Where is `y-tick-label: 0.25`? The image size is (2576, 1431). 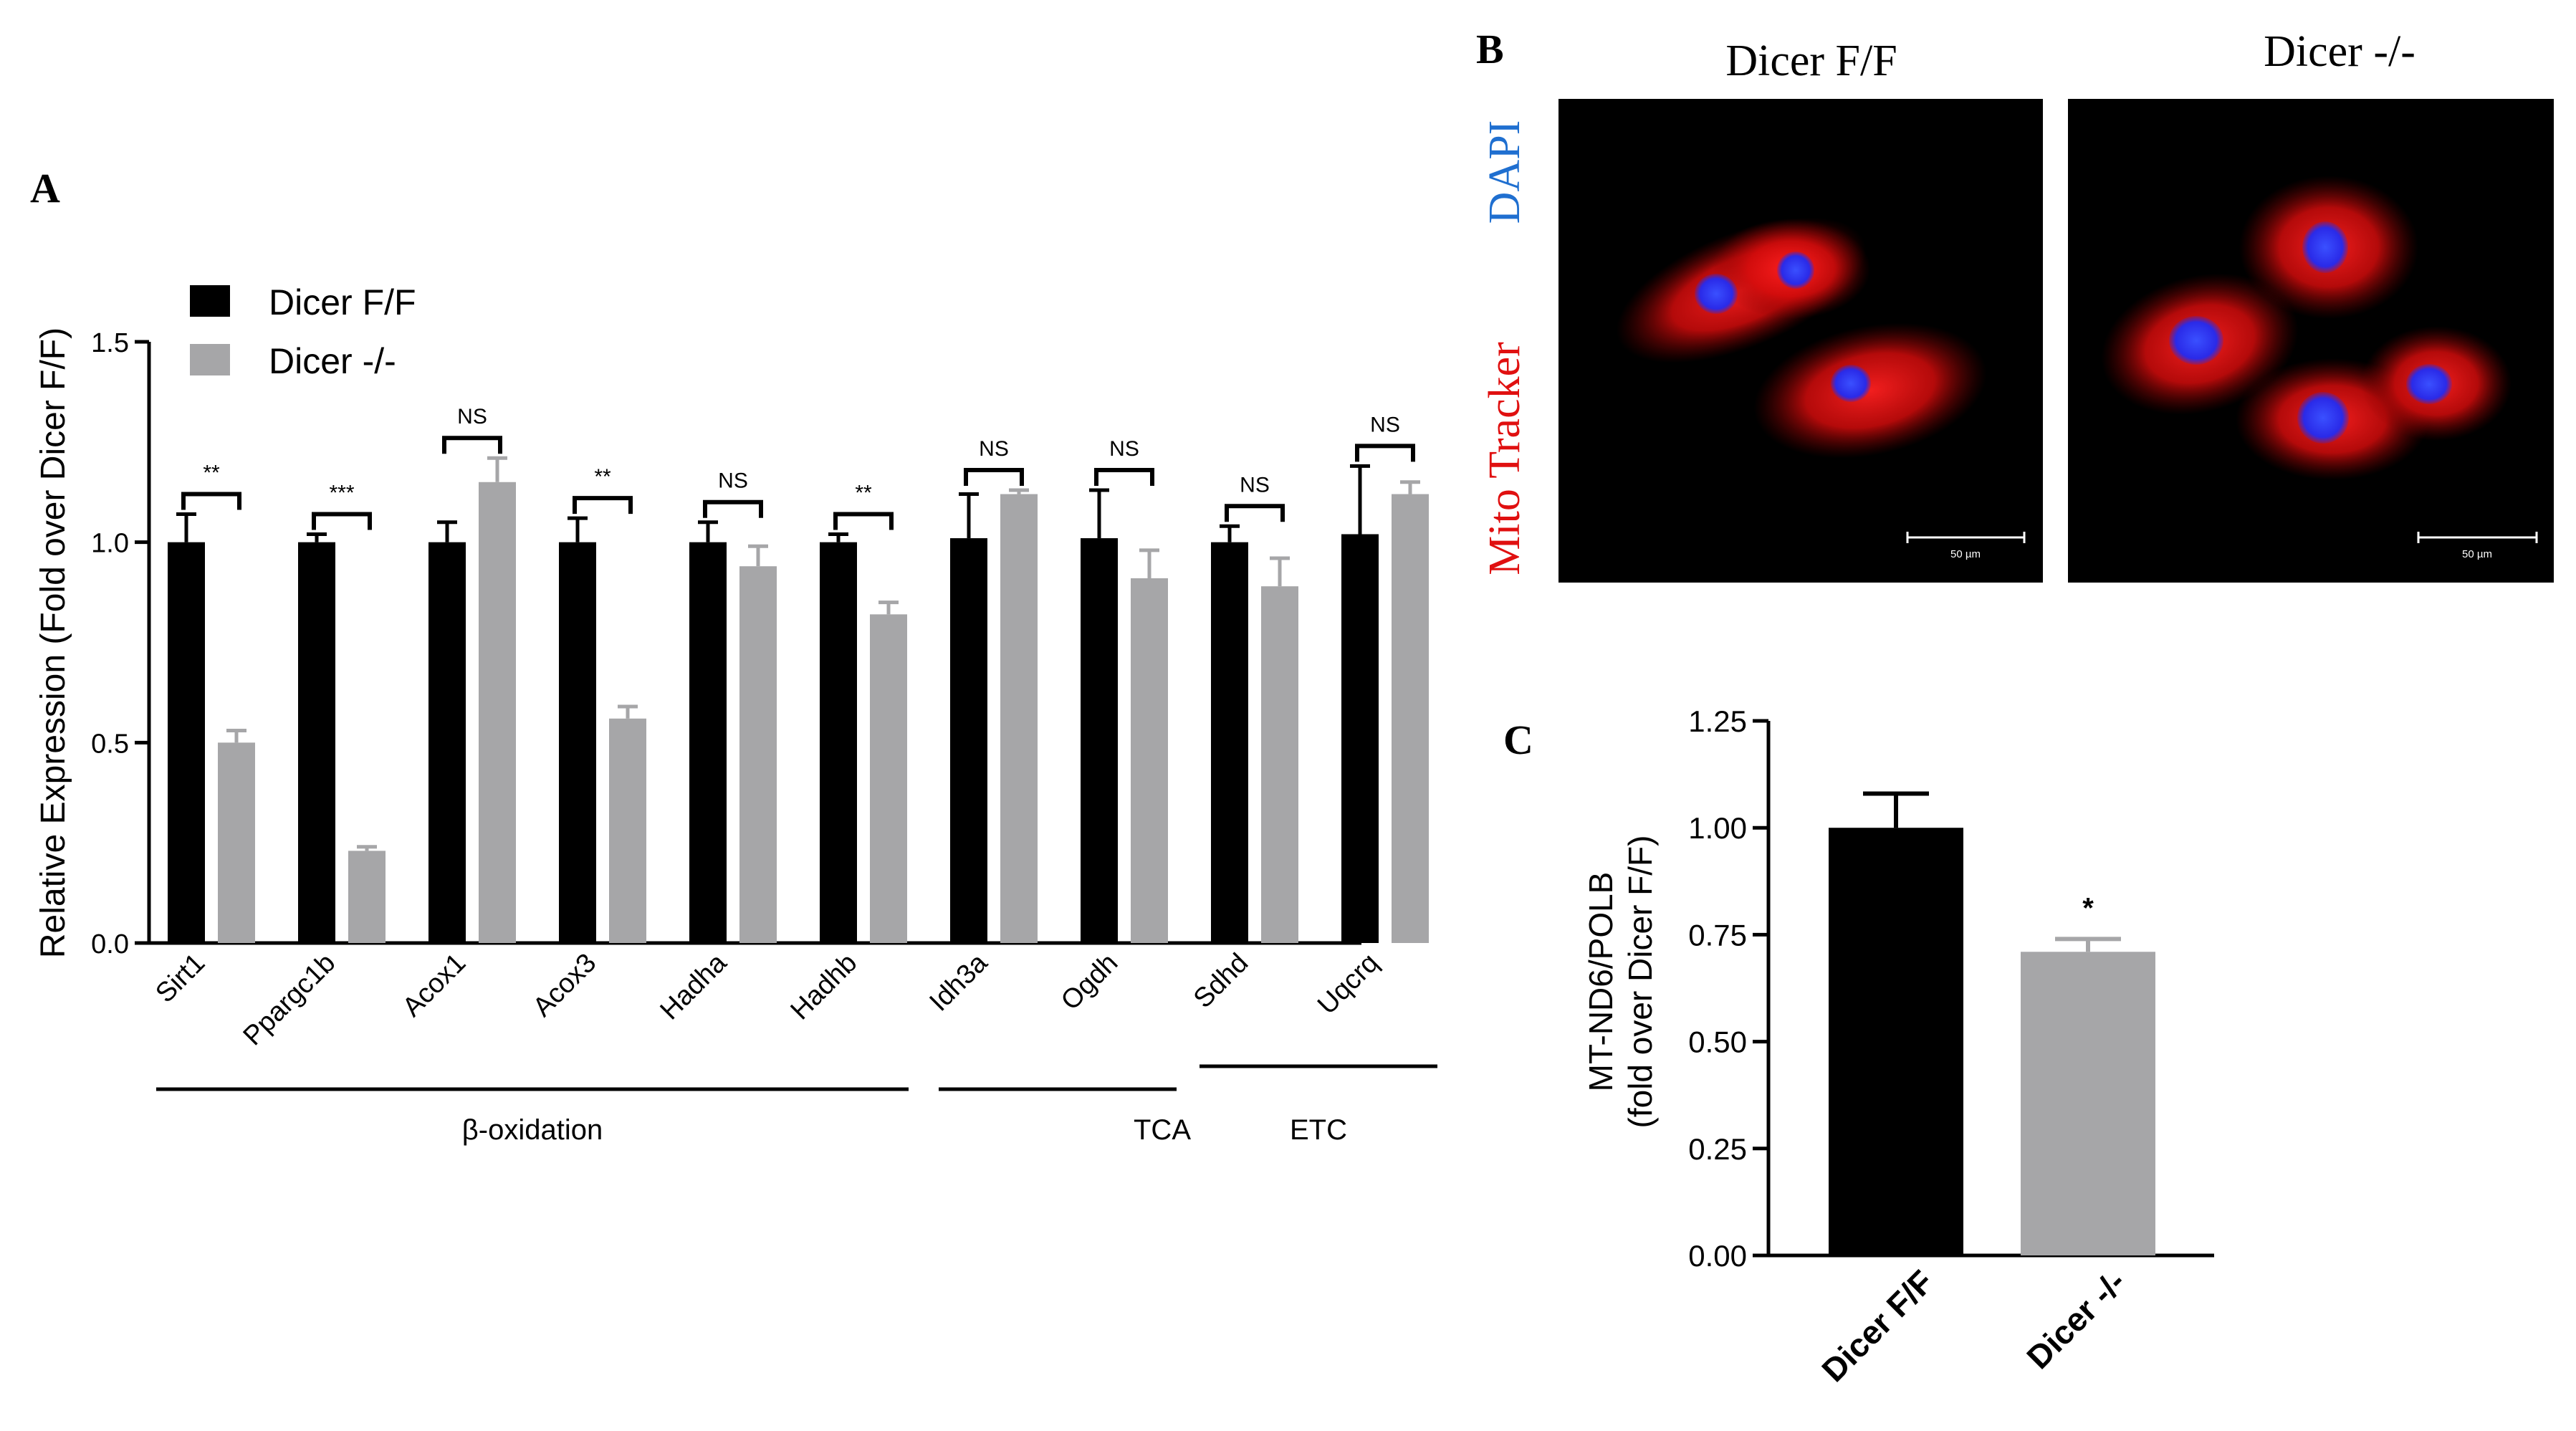
y-tick-label: 0.25 is located at coordinates (1717, 1149).